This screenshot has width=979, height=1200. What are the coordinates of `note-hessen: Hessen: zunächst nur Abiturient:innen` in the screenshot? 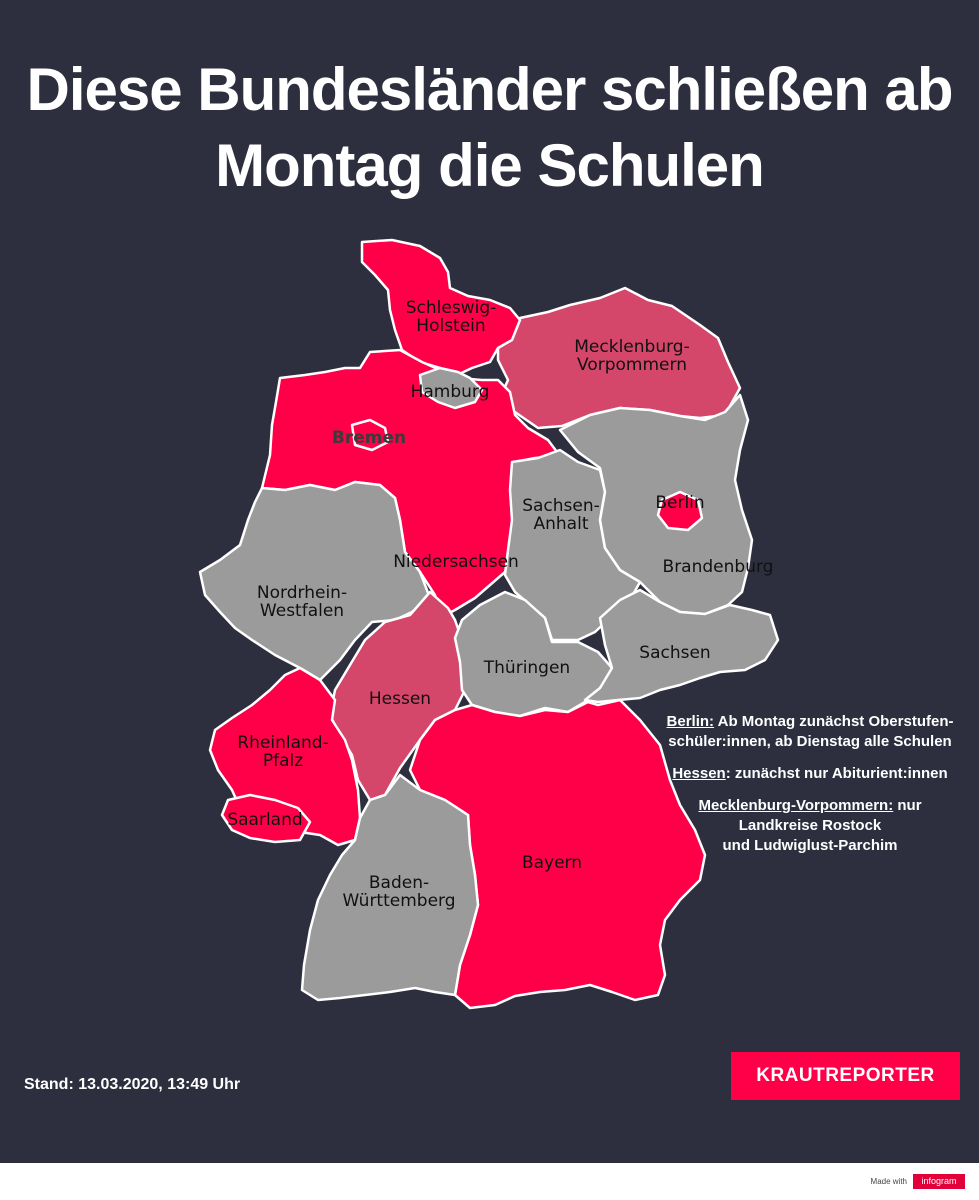 It's located at (809, 774).